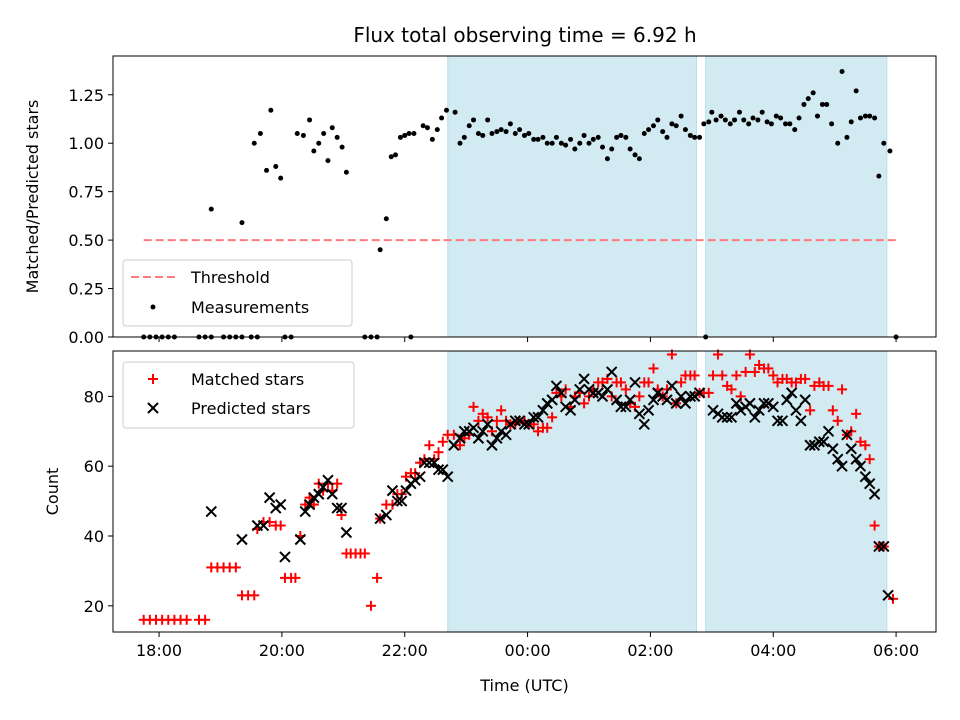 The height and width of the screenshot is (720, 960). I want to click on count-xtick-label: 02:00, so click(650, 650).